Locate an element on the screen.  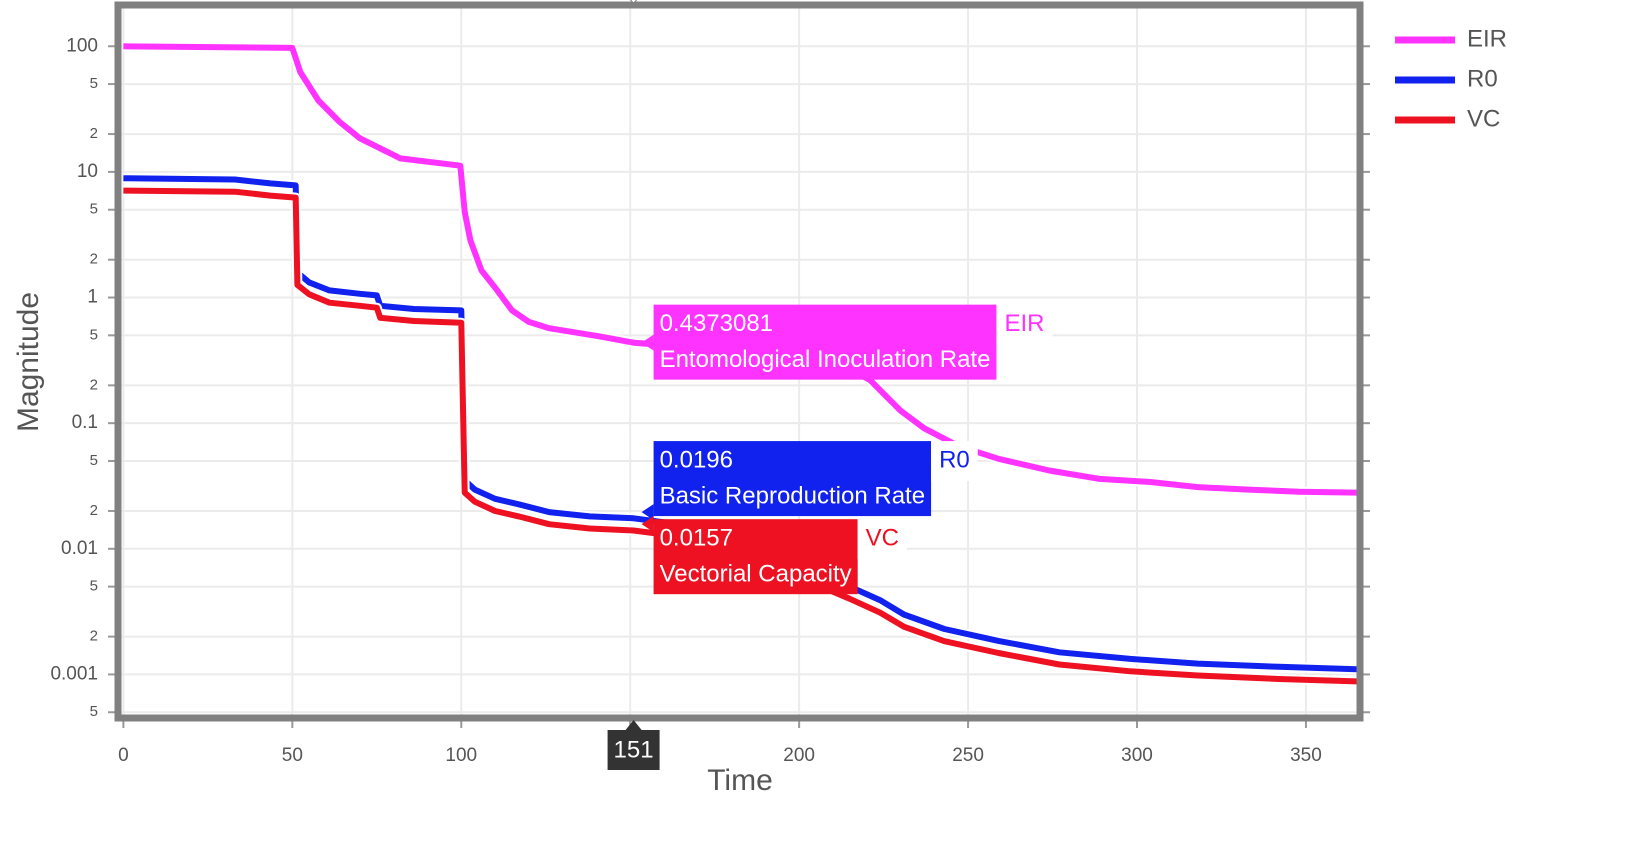
y-tick-label: 100 is located at coordinates (82, 45).